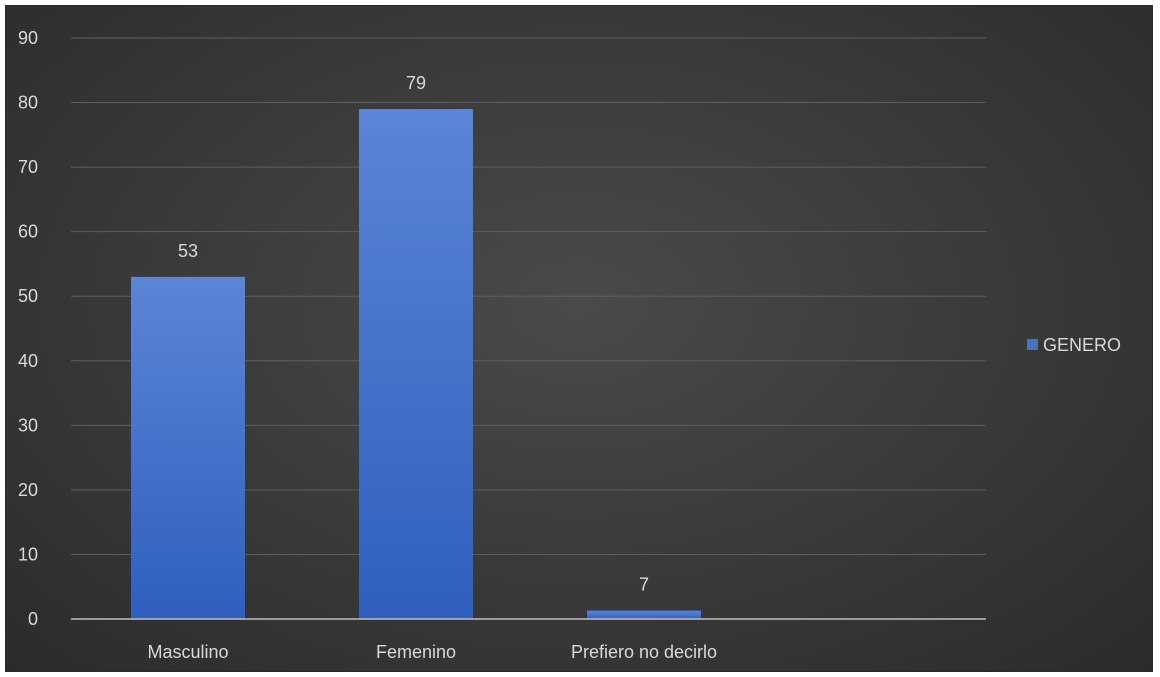 The height and width of the screenshot is (677, 1160). Describe the element at coordinates (644, 585) in the screenshot. I see `data-label: 7` at that location.